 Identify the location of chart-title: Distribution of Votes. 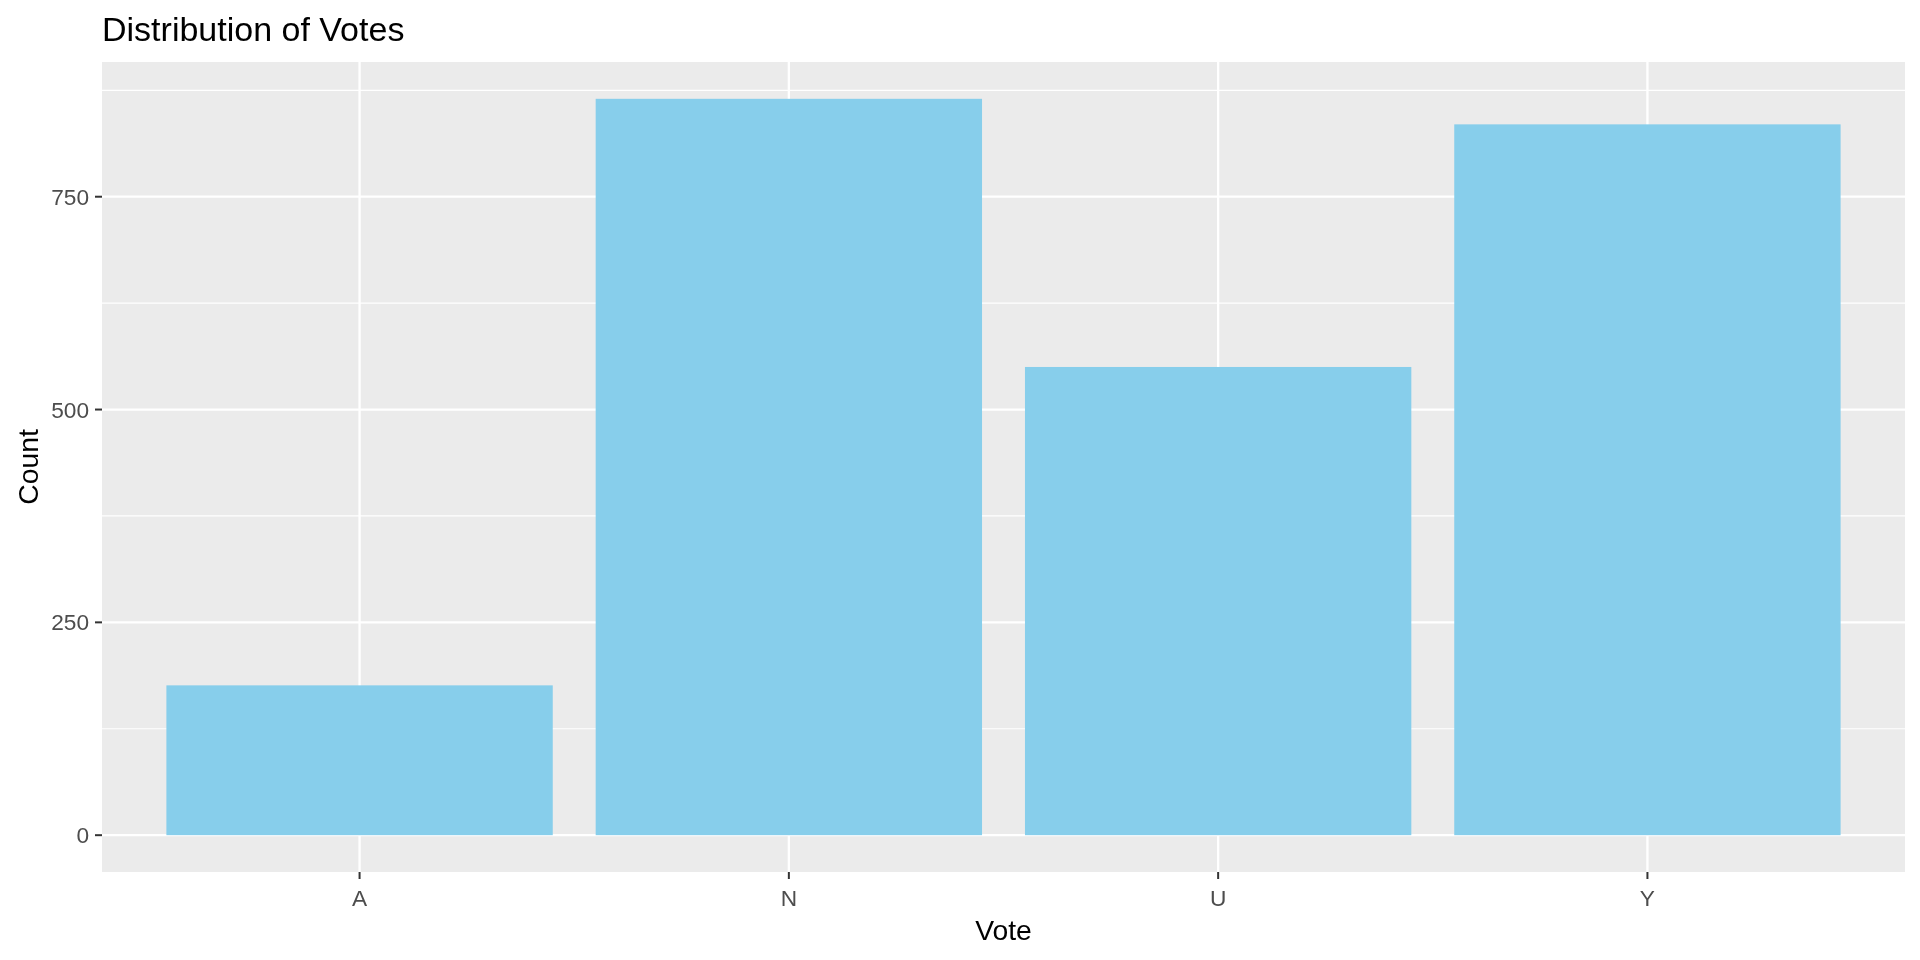
(253, 29).